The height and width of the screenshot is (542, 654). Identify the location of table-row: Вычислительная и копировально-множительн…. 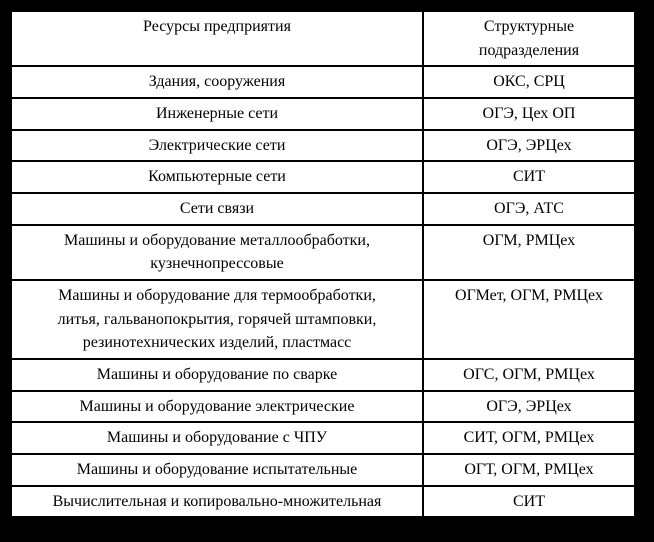
(323, 501).